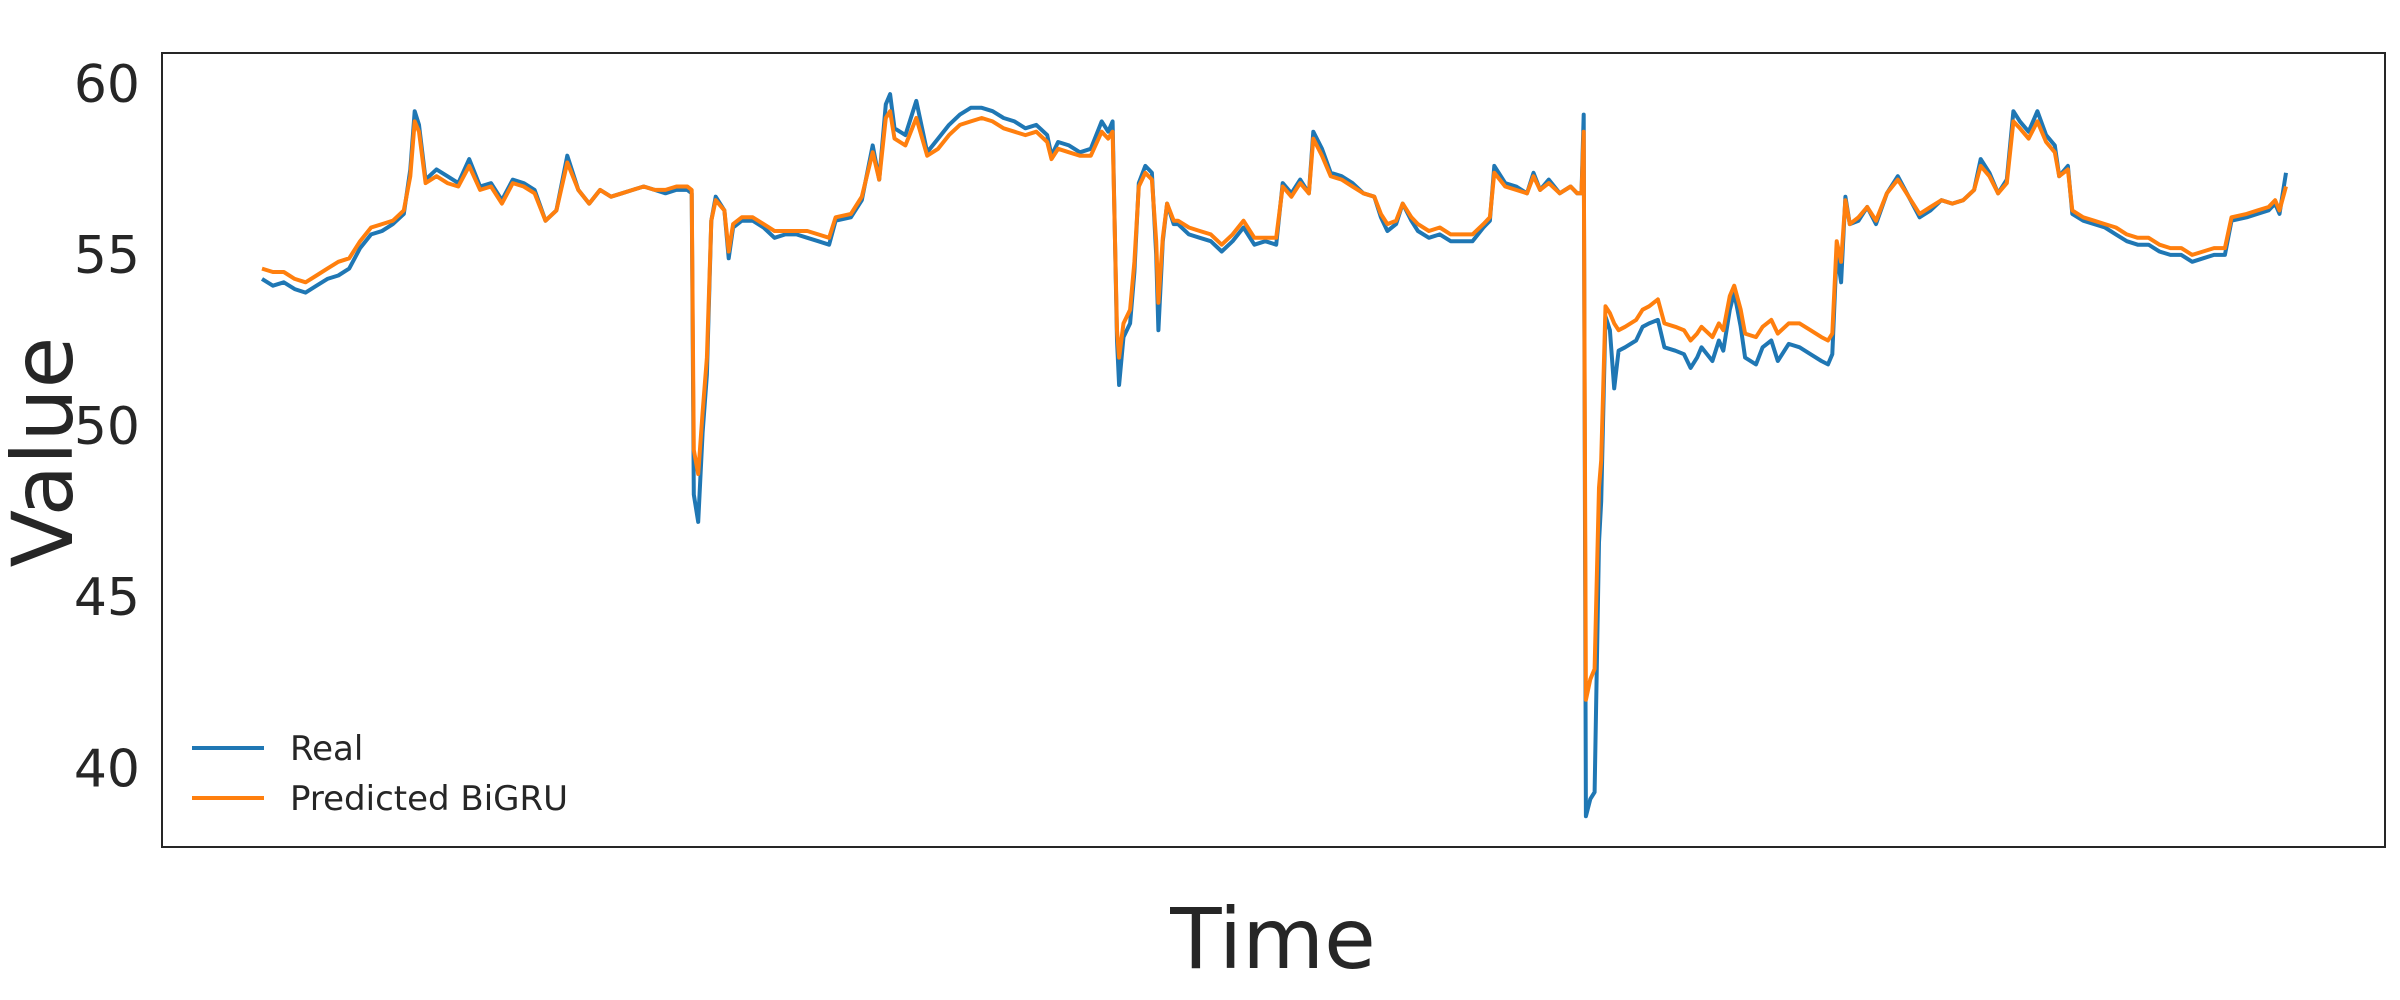 The width and height of the screenshot is (2400, 1000). I want to click on y-tick-label: 45, so click(107, 598).